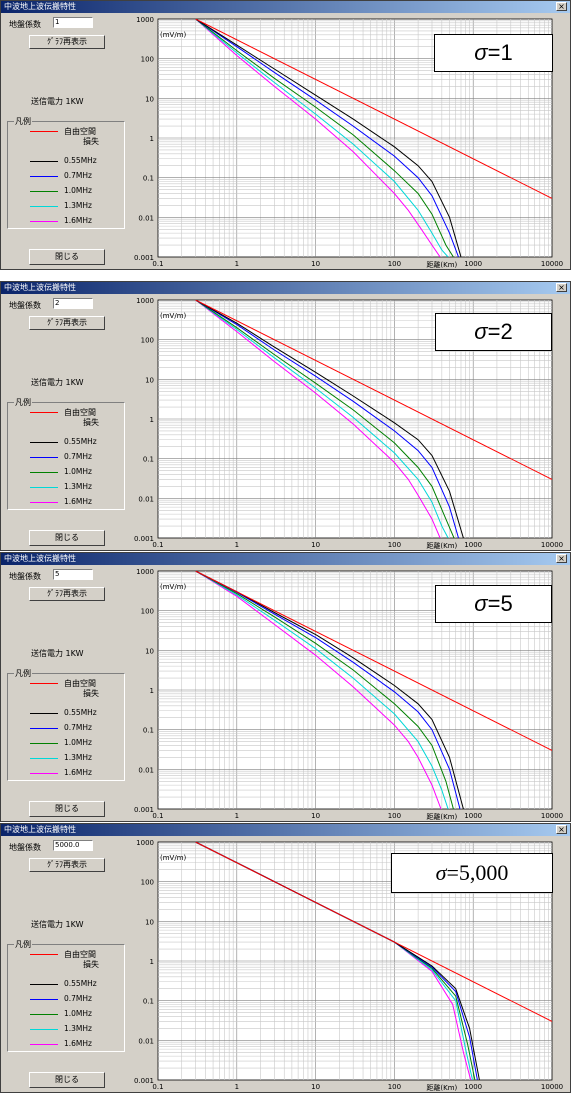 The image size is (571, 1101). I want to click on x-tick-label: 0.1, so click(157, 816).